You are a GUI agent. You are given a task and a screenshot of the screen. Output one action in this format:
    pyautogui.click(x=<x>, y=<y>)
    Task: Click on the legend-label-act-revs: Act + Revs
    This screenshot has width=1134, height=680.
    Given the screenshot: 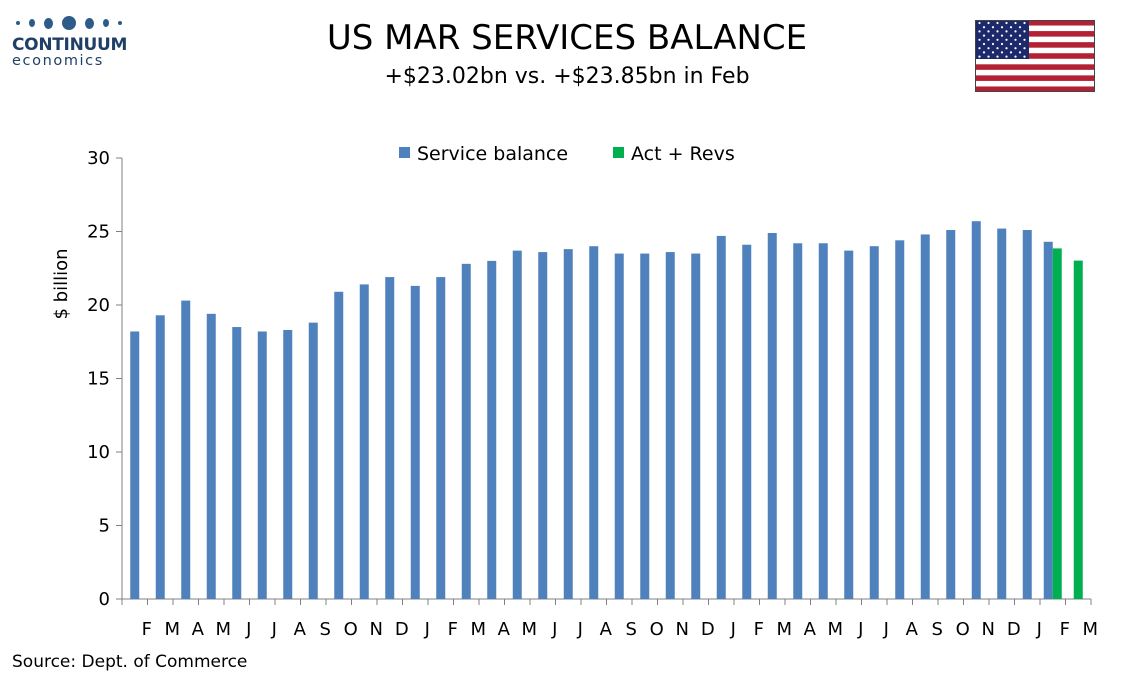 What is the action you would take?
    pyautogui.click(x=683, y=154)
    